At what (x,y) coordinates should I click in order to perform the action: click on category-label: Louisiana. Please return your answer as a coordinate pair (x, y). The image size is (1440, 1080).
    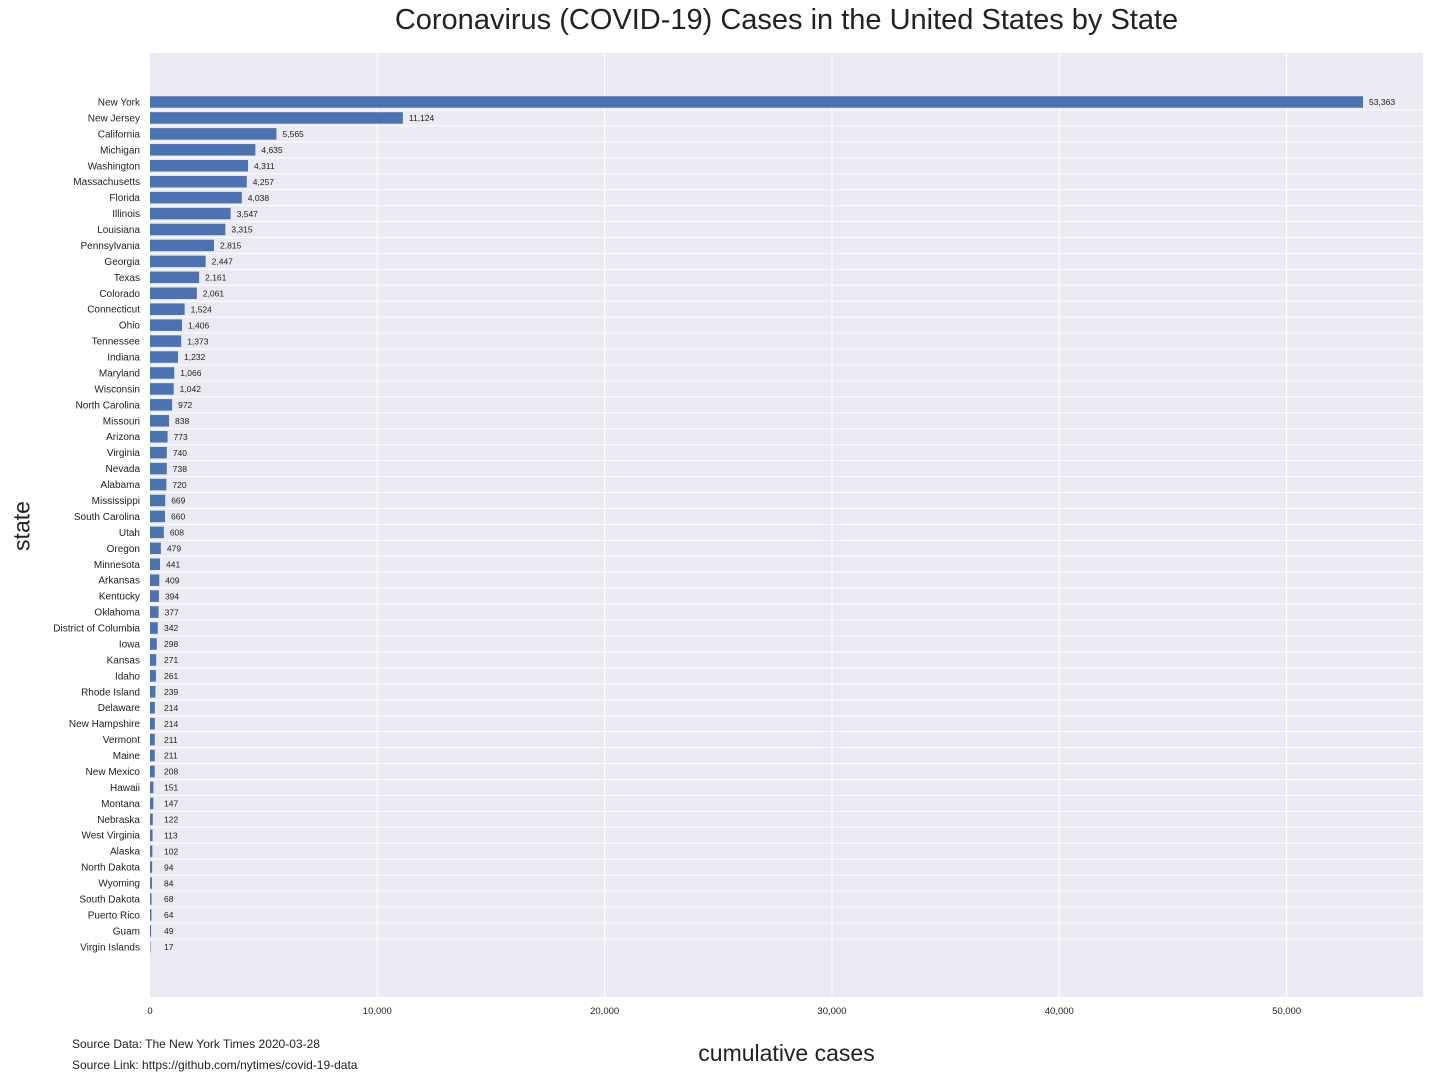
    Looking at the image, I should click on (118, 230).